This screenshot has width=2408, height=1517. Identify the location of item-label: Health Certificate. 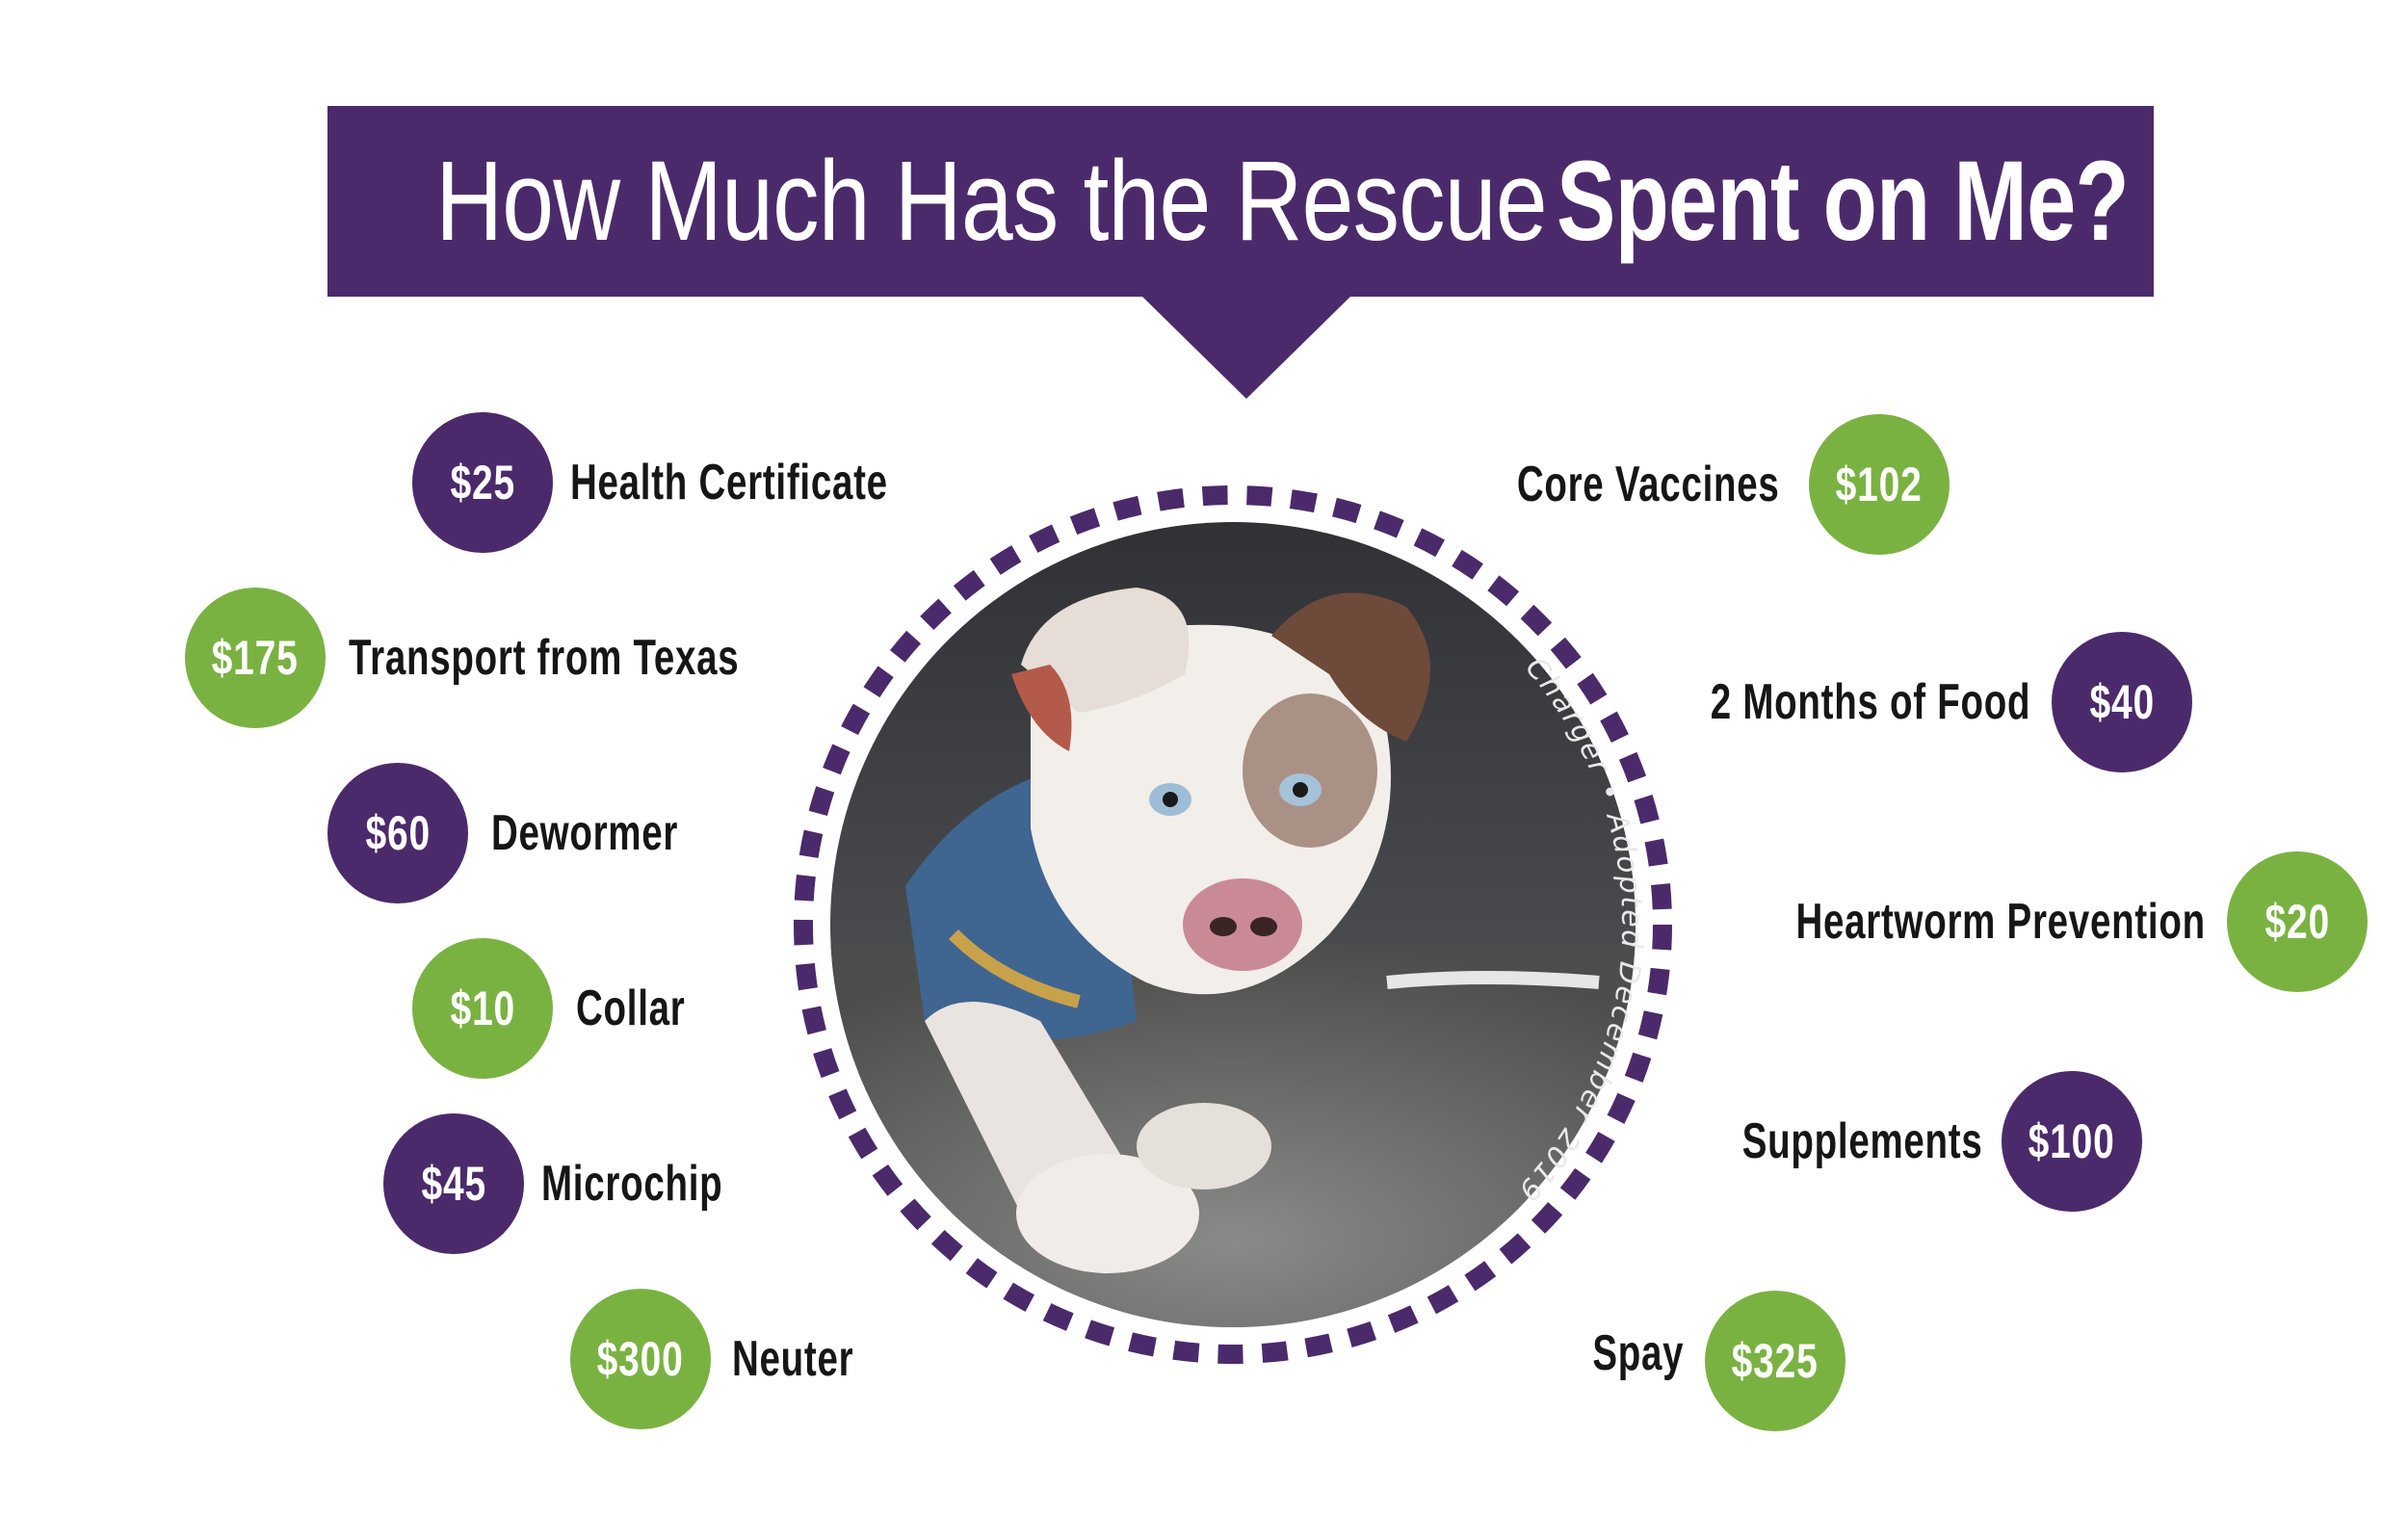
(729, 482).